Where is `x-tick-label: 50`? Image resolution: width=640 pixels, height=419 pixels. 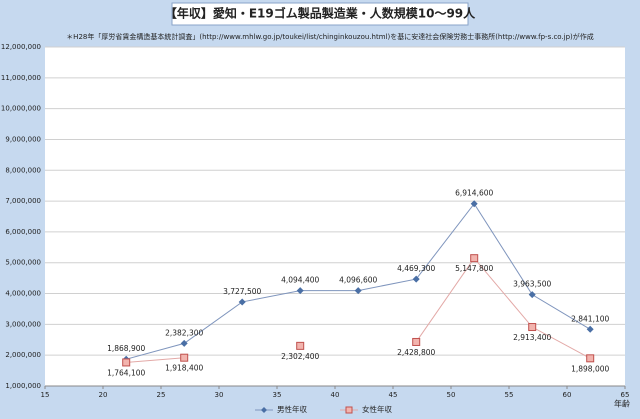 x-tick-label: 50 is located at coordinates (451, 395).